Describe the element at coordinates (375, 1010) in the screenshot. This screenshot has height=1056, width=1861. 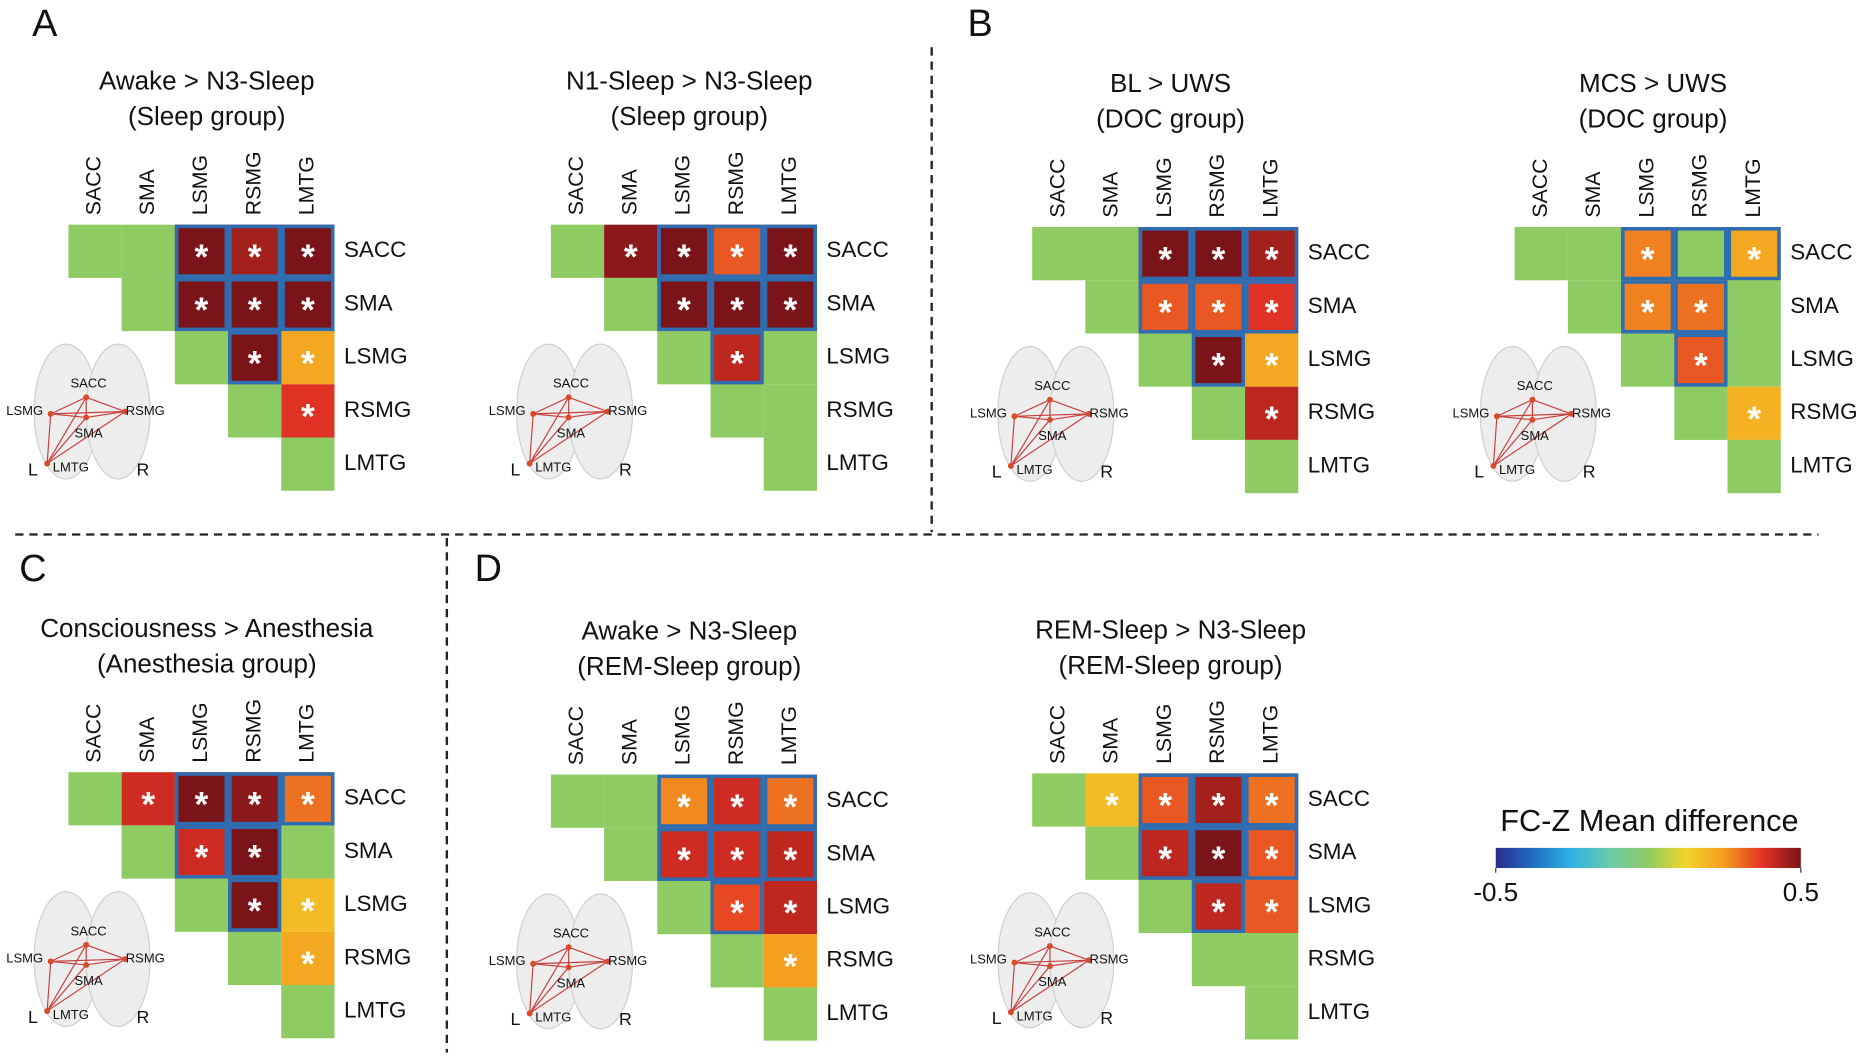
I see `row-label: LMTG` at that location.